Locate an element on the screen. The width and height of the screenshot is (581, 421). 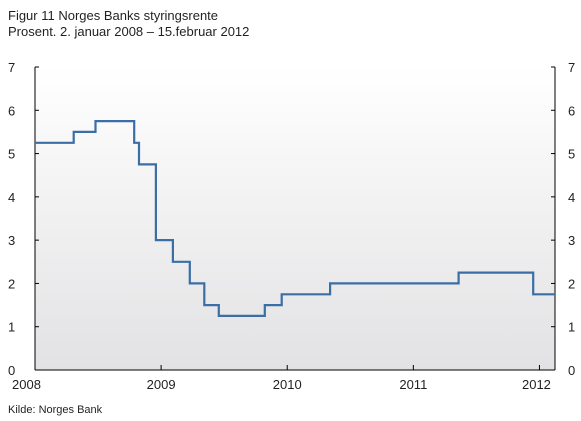
y-tick-label-left: 7 is located at coordinates (11, 67).